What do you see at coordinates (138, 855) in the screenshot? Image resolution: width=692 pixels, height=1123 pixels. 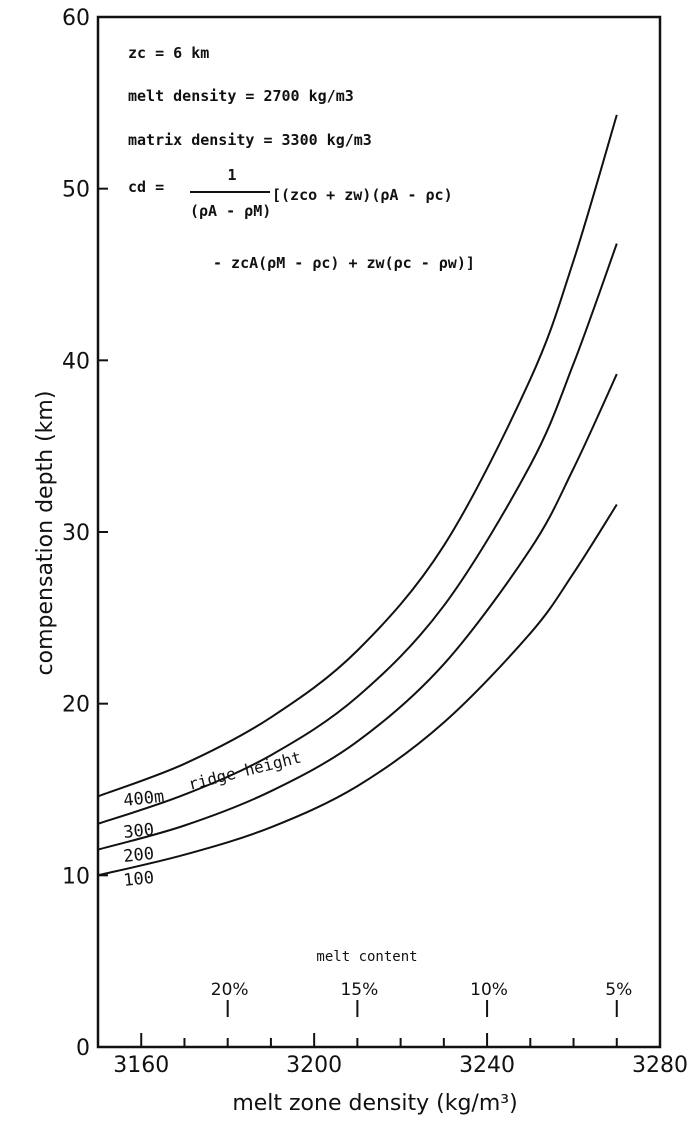 I see `curve-label: 200` at bounding box center [138, 855].